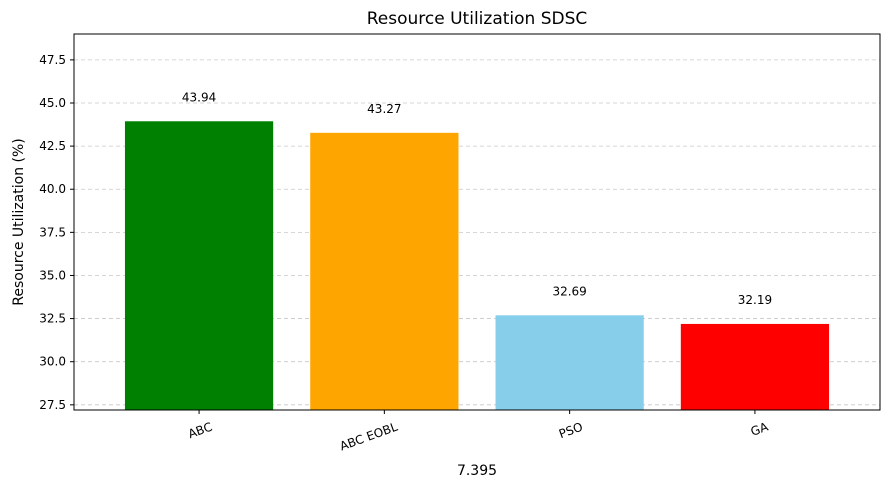  What do you see at coordinates (52, 405) in the screenshot?
I see `y-tick-label: 27.5` at bounding box center [52, 405].